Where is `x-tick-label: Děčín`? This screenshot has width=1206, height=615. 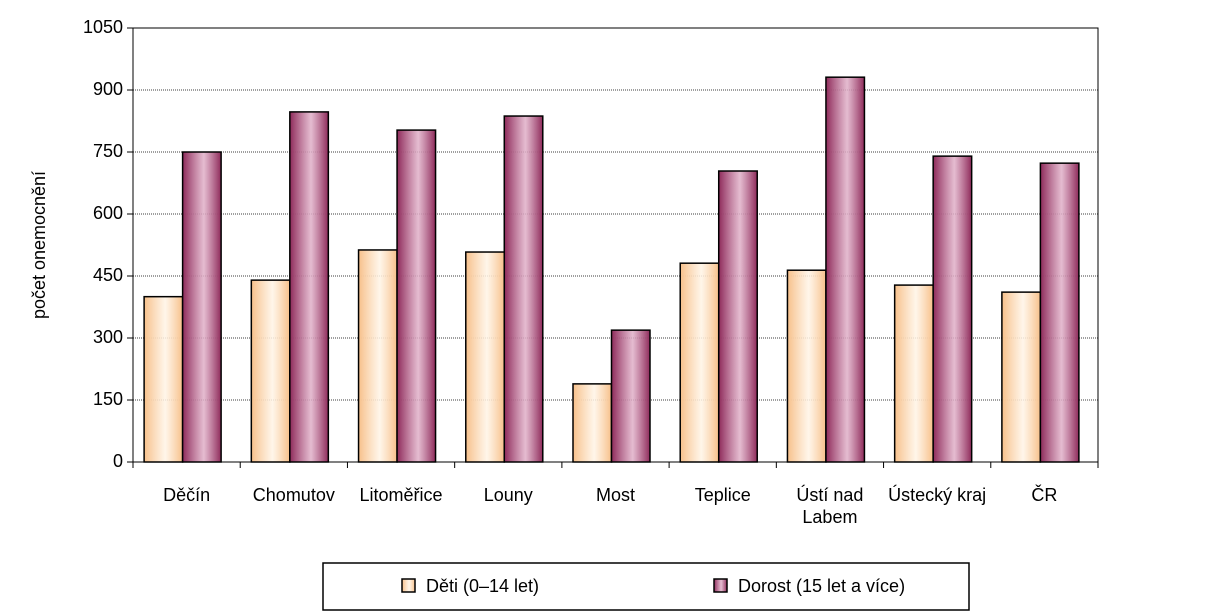 x-tick-label: Děčín is located at coordinates (187, 495).